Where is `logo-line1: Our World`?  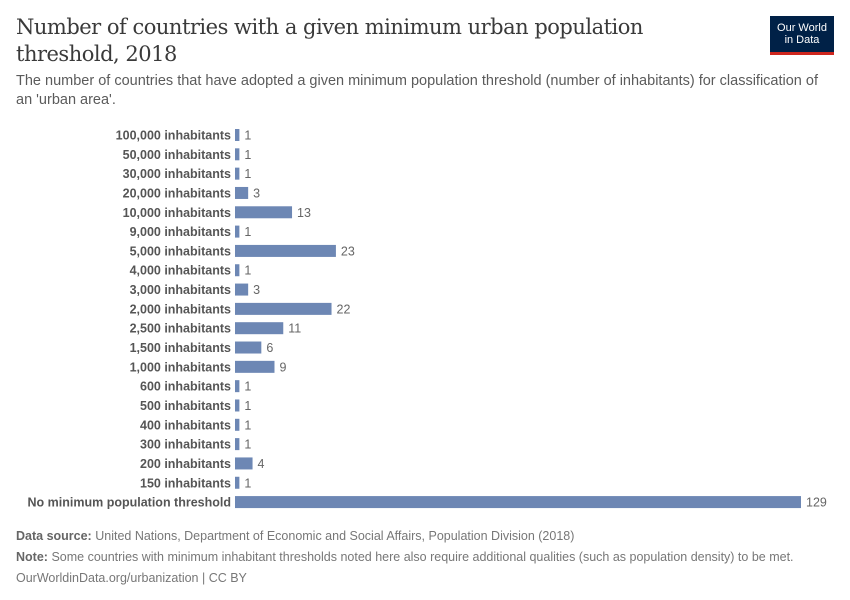
logo-line1: Our World is located at coordinates (802, 28).